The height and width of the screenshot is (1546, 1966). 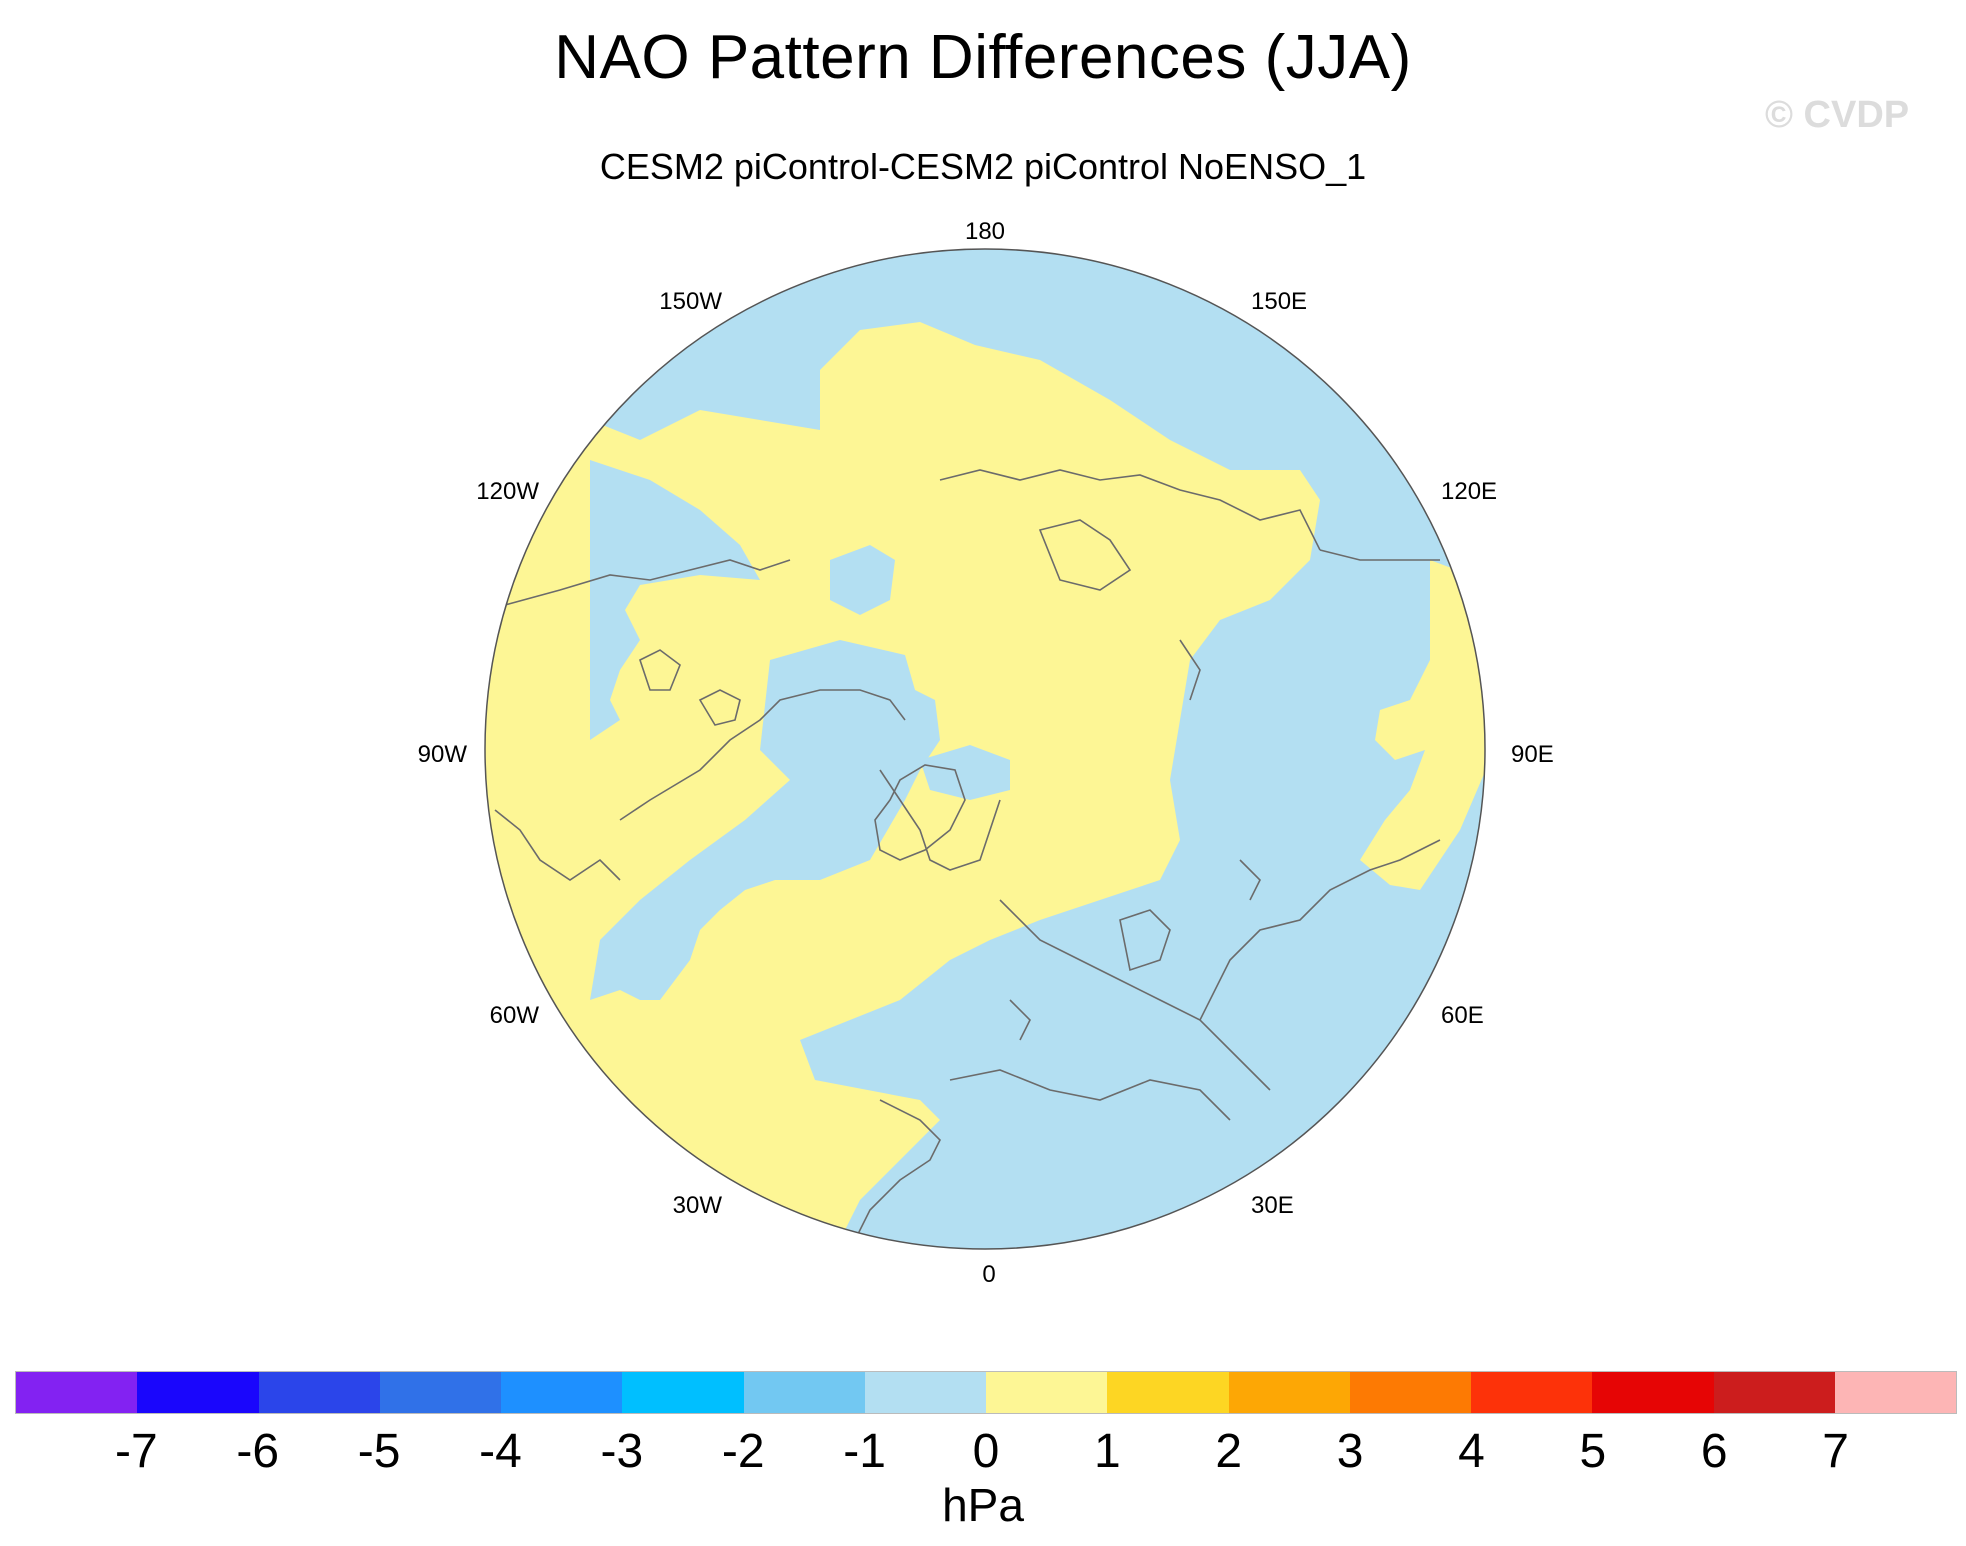 What do you see at coordinates (1471, 1451) in the screenshot?
I see `colorbar-tick-label: 4` at bounding box center [1471, 1451].